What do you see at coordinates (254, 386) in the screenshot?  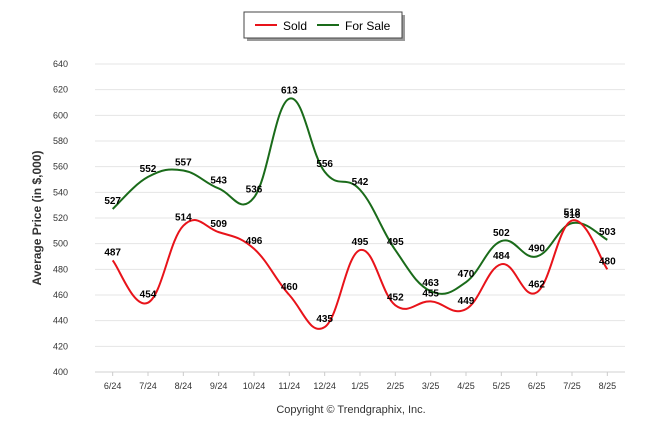 I see `x-tick-label: 10/24` at bounding box center [254, 386].